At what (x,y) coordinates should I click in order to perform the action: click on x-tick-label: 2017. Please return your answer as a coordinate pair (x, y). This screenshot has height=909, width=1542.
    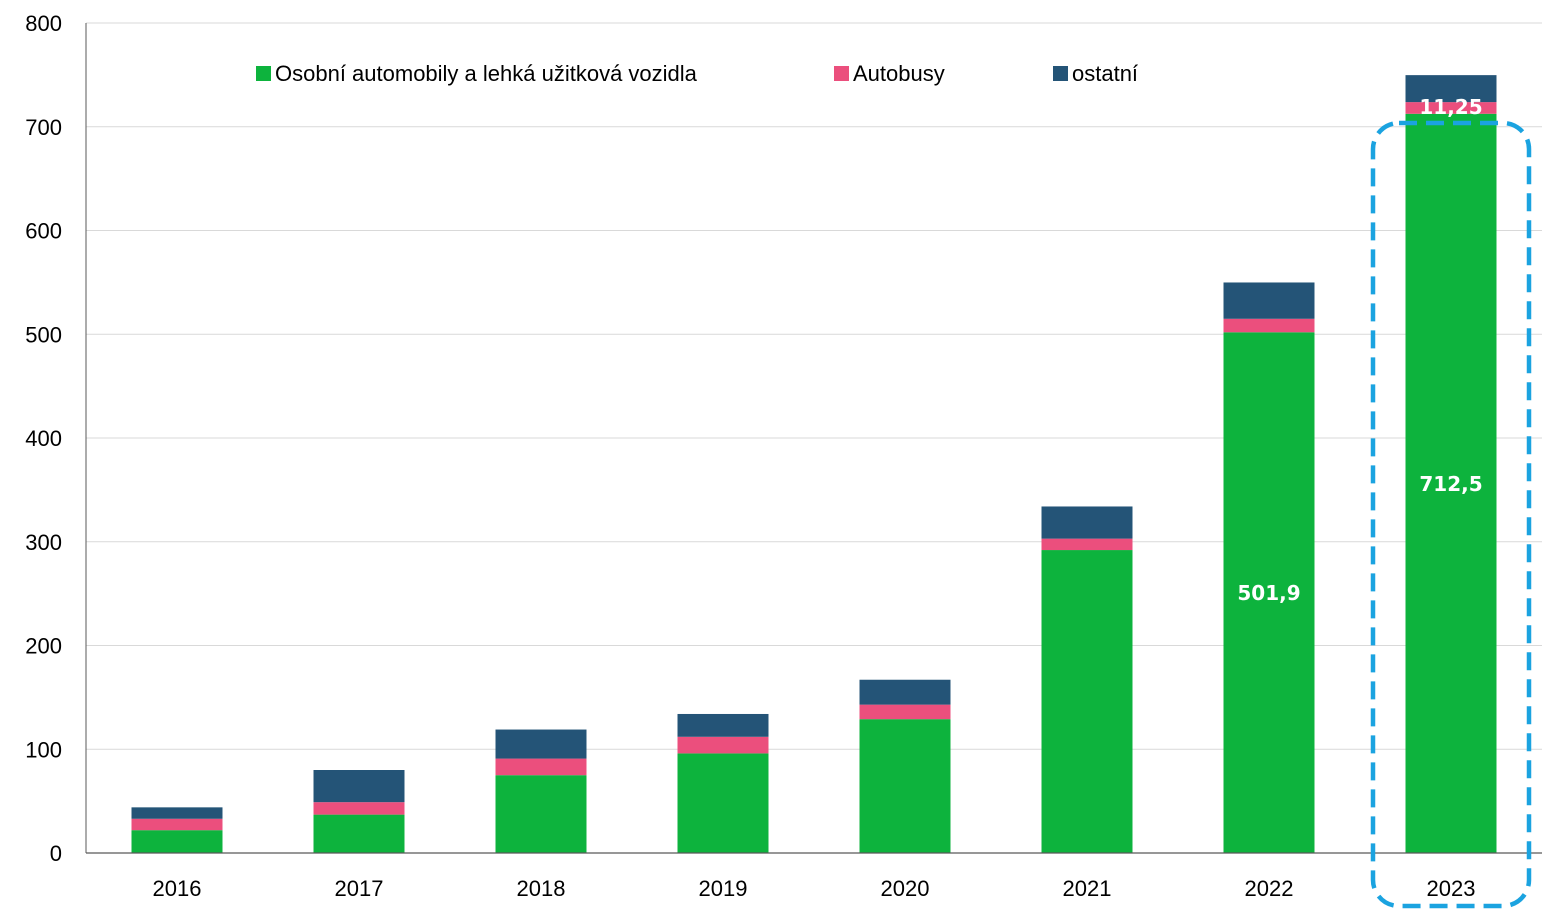
    Looking at the image, I should click on (359, 888).